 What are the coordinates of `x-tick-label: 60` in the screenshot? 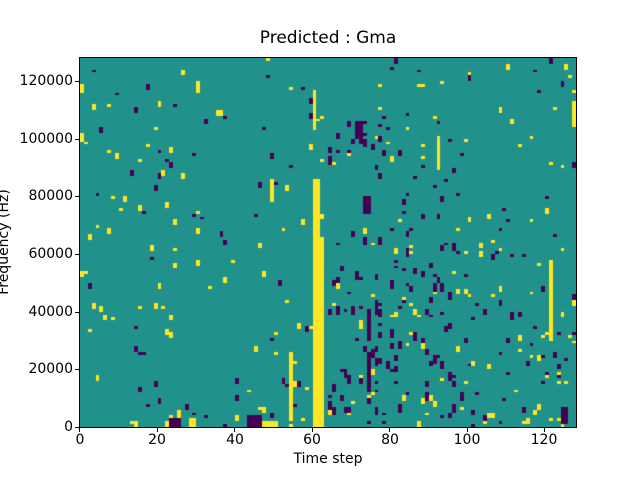 It's located at (312, 440).